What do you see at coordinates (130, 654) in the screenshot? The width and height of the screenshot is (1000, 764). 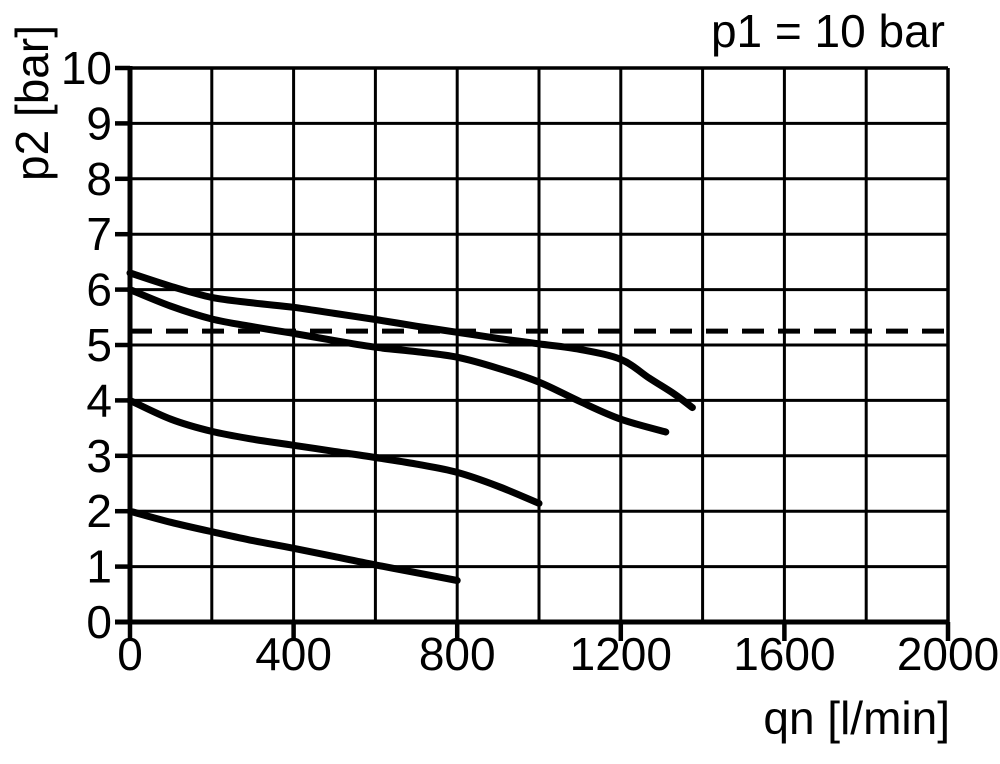 I see `x-tick-label: 0` at bounding box center [130, 654].